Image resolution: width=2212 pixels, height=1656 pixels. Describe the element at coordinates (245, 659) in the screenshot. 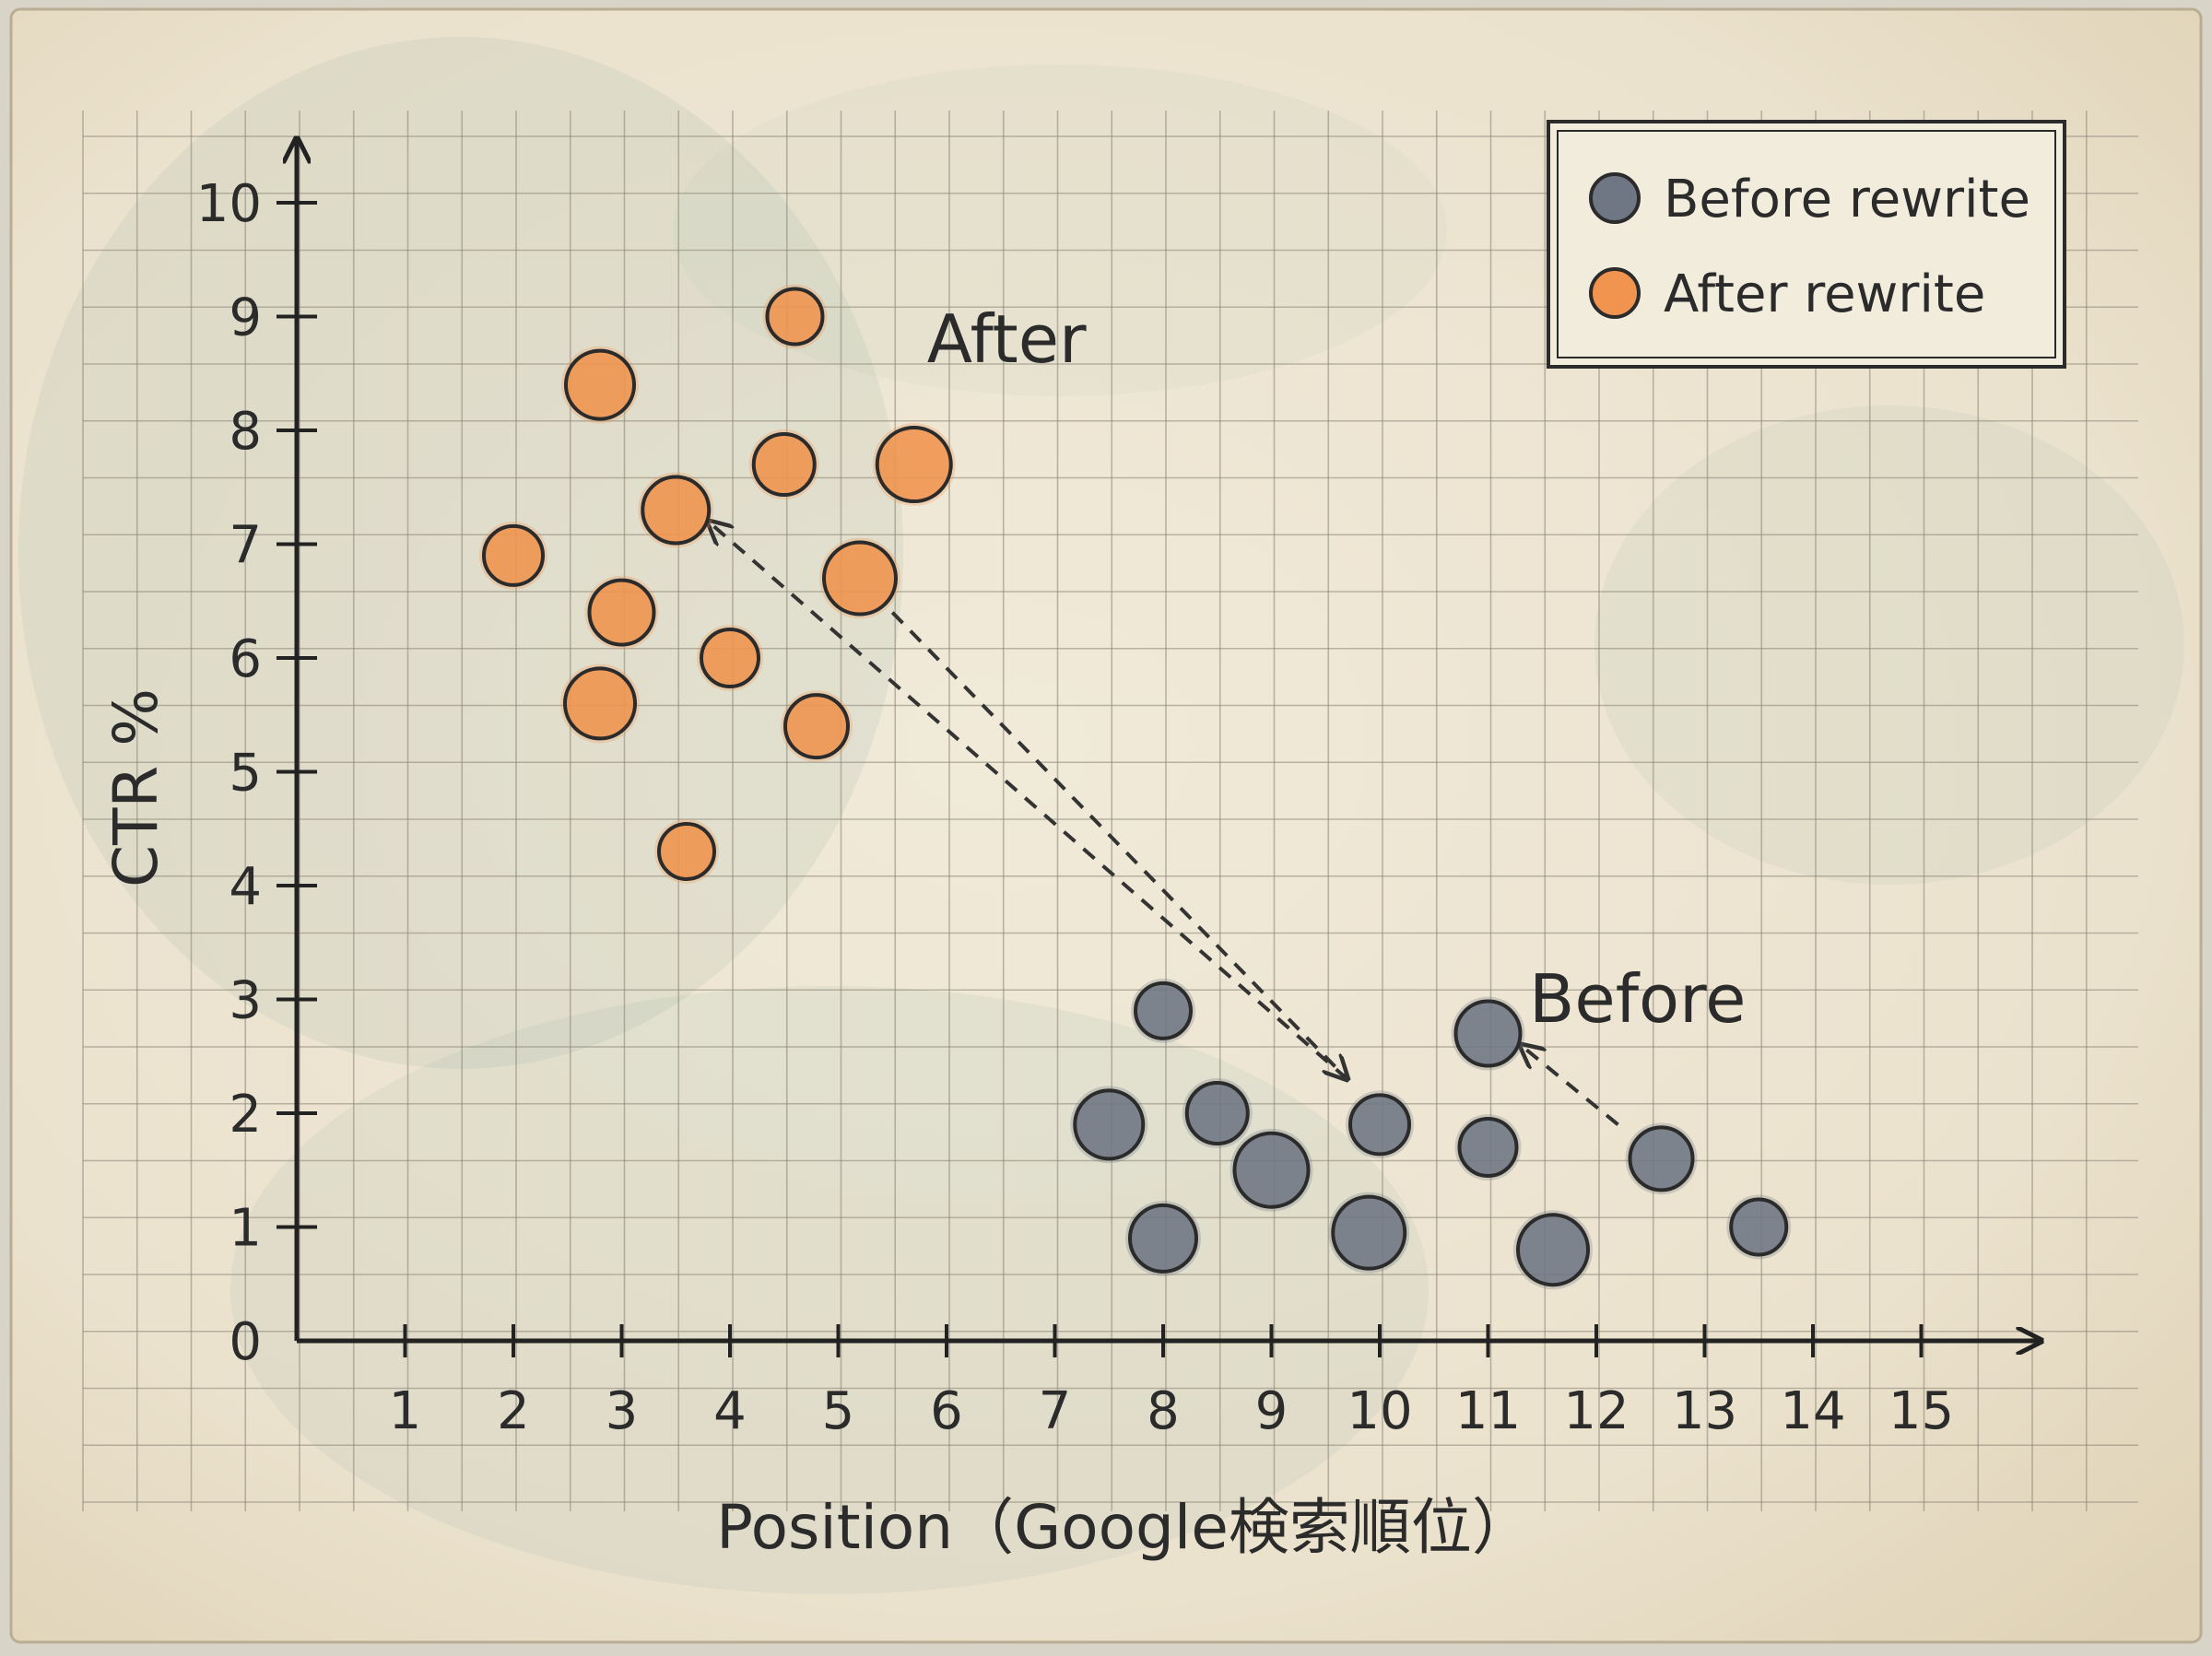

I see `y-tick-label: 6` at that location.